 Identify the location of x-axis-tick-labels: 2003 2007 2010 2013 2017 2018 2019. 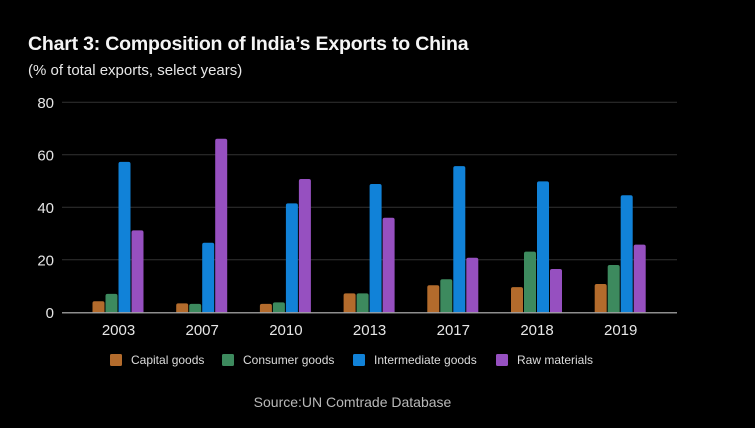
(370, 330).